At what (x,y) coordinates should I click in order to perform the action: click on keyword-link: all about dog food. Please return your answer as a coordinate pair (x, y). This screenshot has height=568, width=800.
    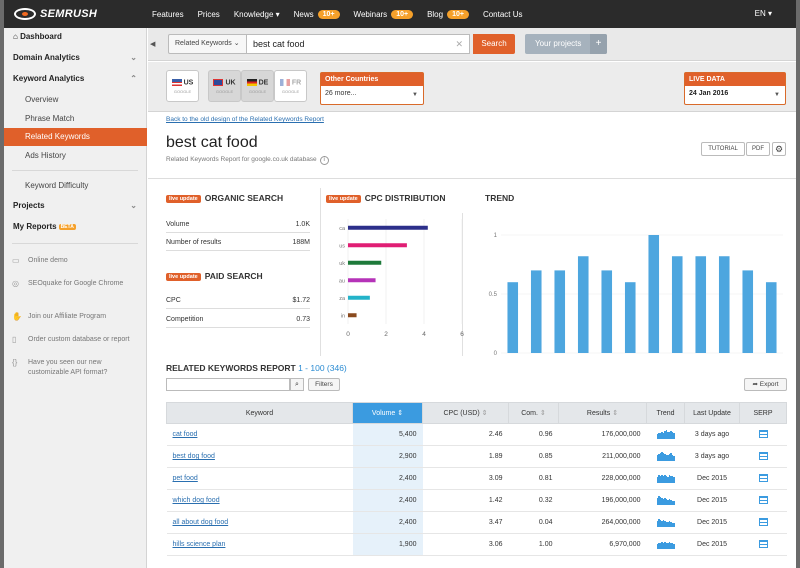
    Looking at the image, I should click on (259, 522).